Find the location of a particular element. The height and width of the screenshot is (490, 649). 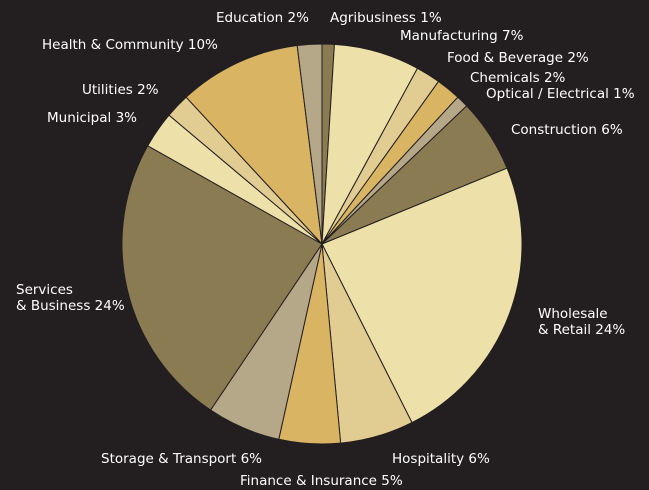

slice-label-line: & Retail 24% is located at coordinates (581, 330).